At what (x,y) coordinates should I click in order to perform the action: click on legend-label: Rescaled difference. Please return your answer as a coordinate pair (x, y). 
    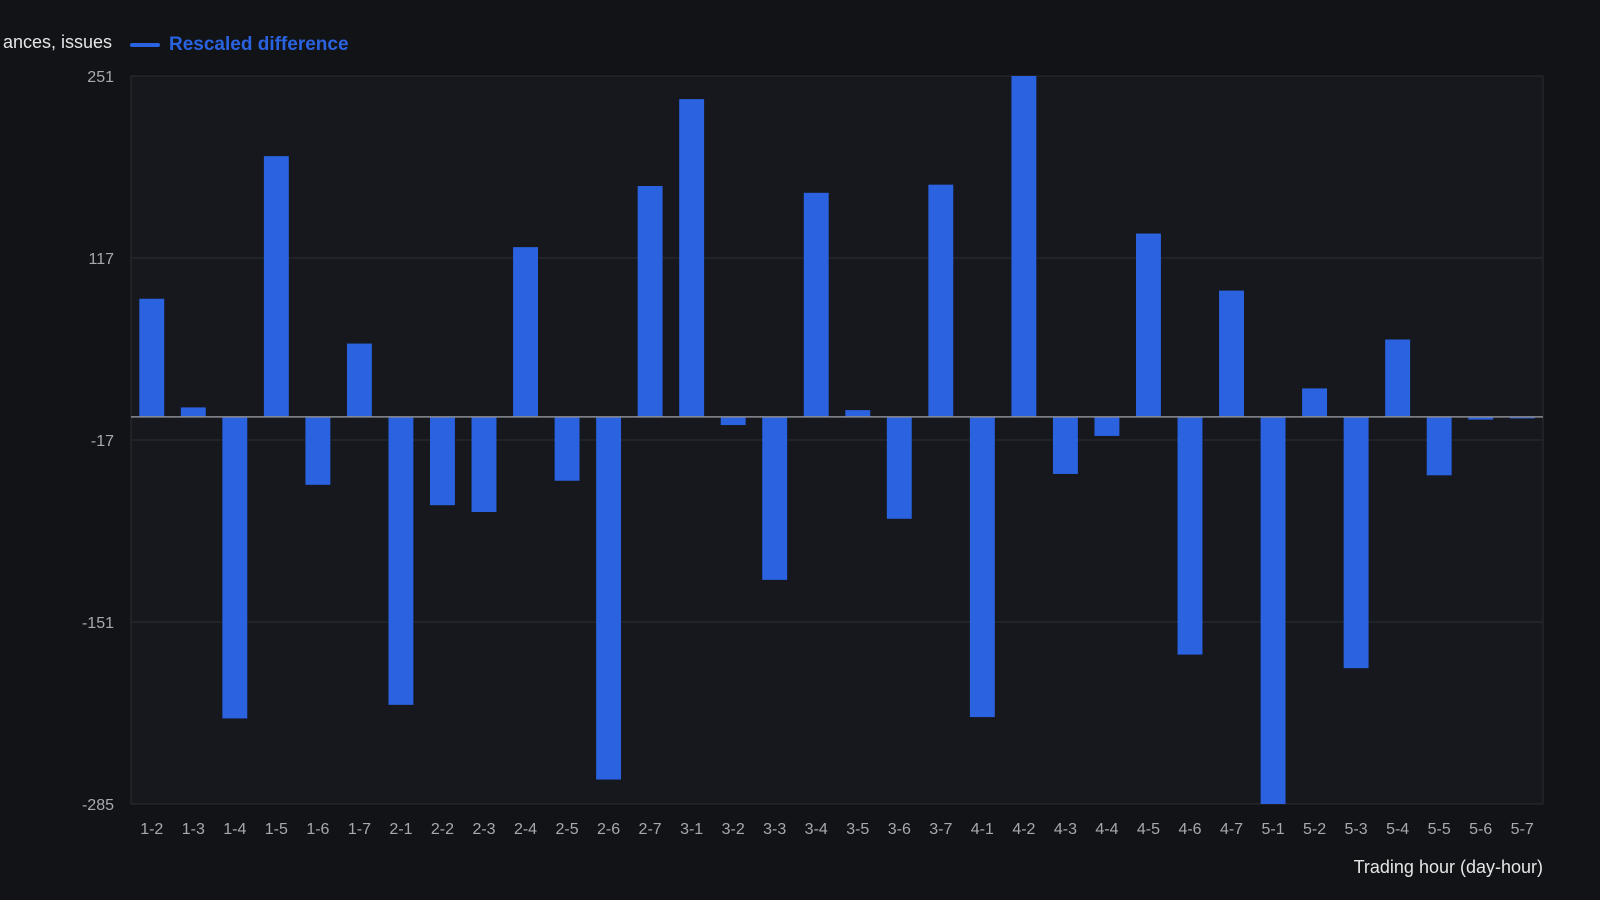
    Looking at the image, I should click on (259, 44).